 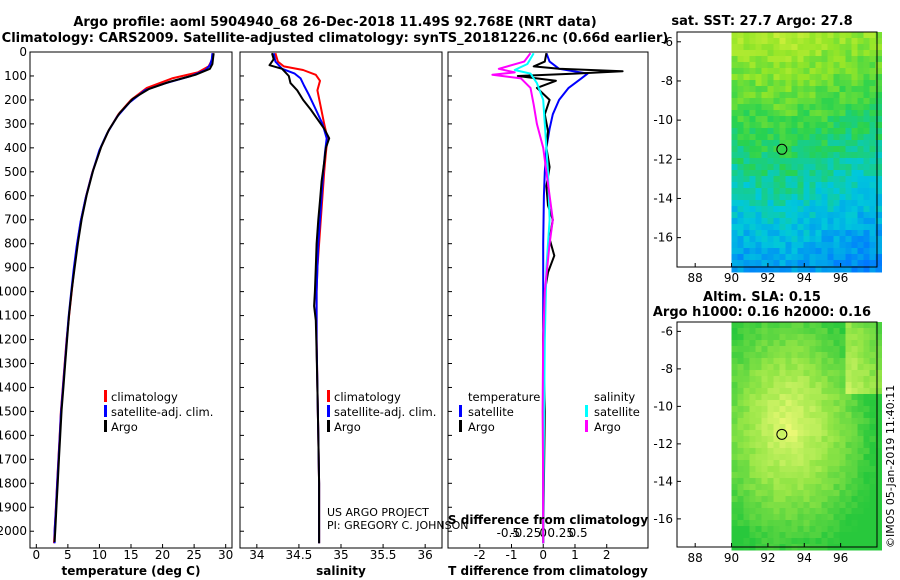 What do you see at coordinates (499, 412) in the screenshot?
I see `difference-temperature-legend: temperature satellite Argo` at bounding box center [499, 412].